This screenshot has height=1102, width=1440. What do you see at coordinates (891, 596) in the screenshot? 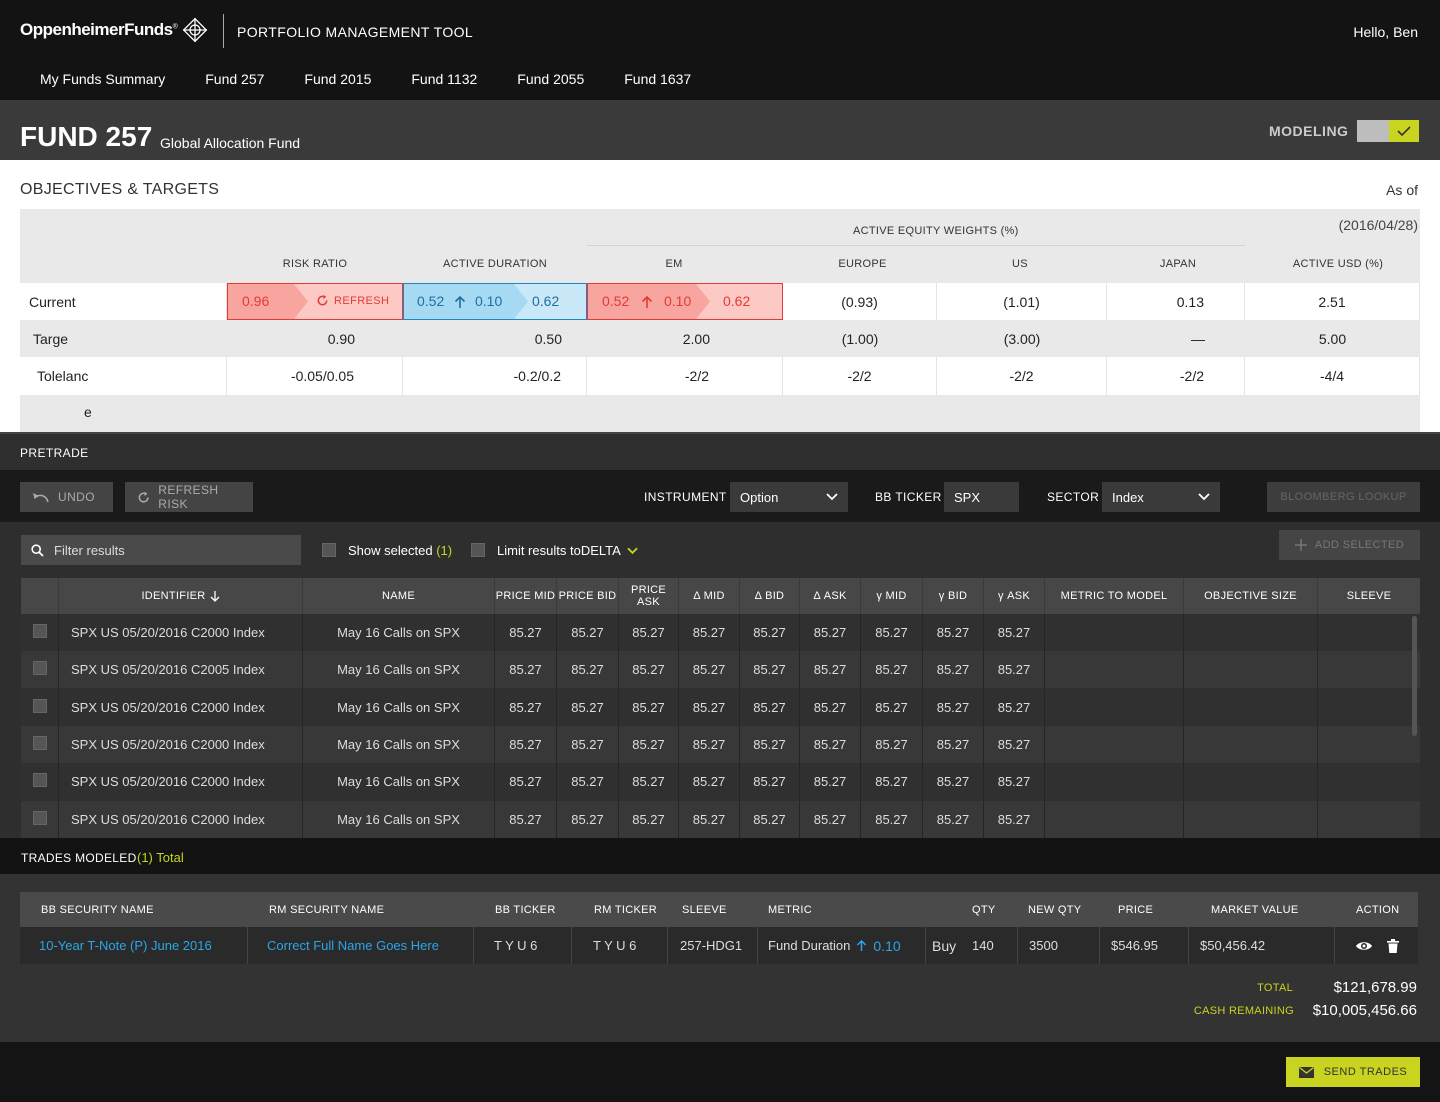
I see `col-gamma-mid: γ MID` at bounding box center [891, 596].